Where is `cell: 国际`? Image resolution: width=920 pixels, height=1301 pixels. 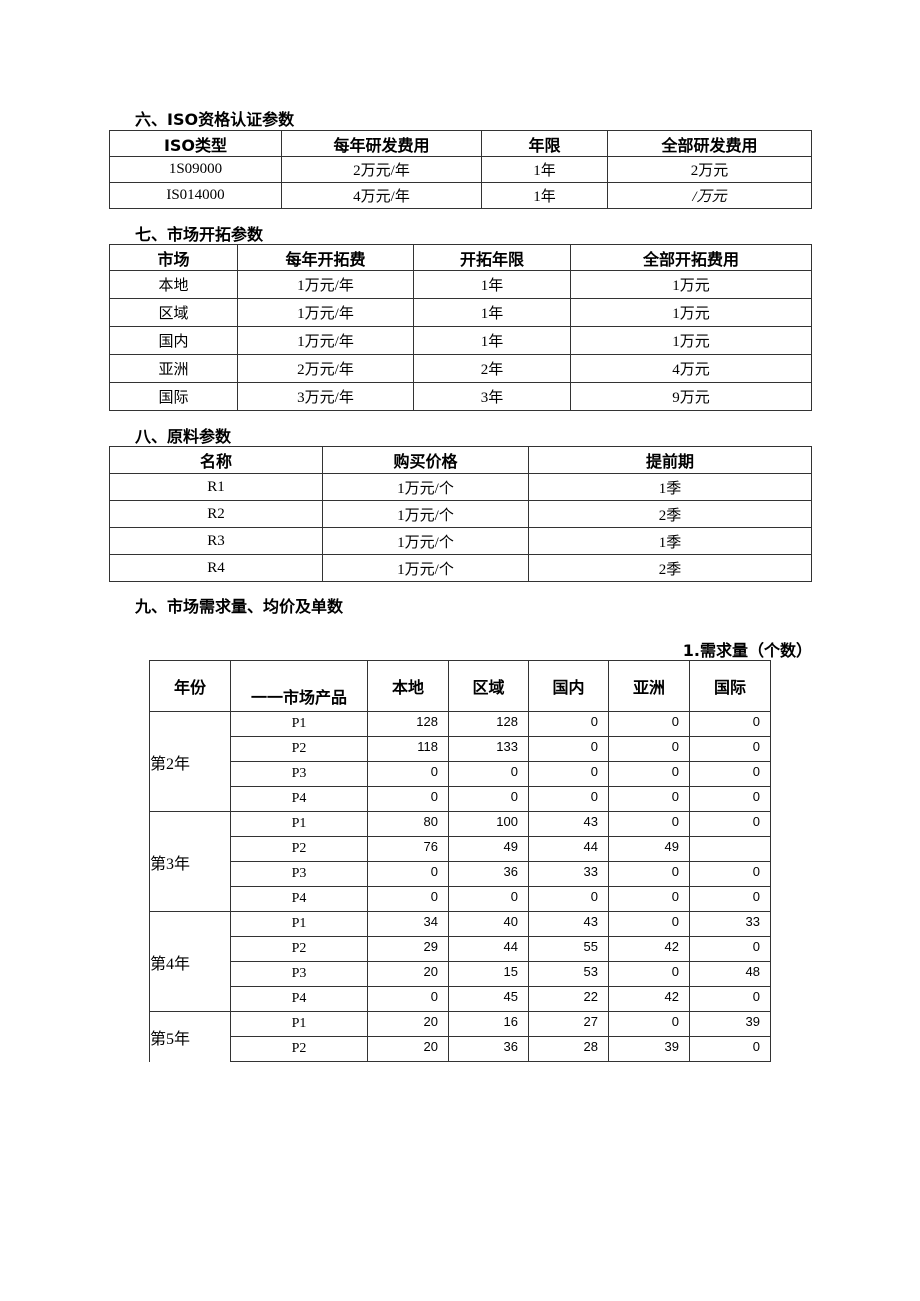 cell: 国际 is located at coordinates (173, 396).